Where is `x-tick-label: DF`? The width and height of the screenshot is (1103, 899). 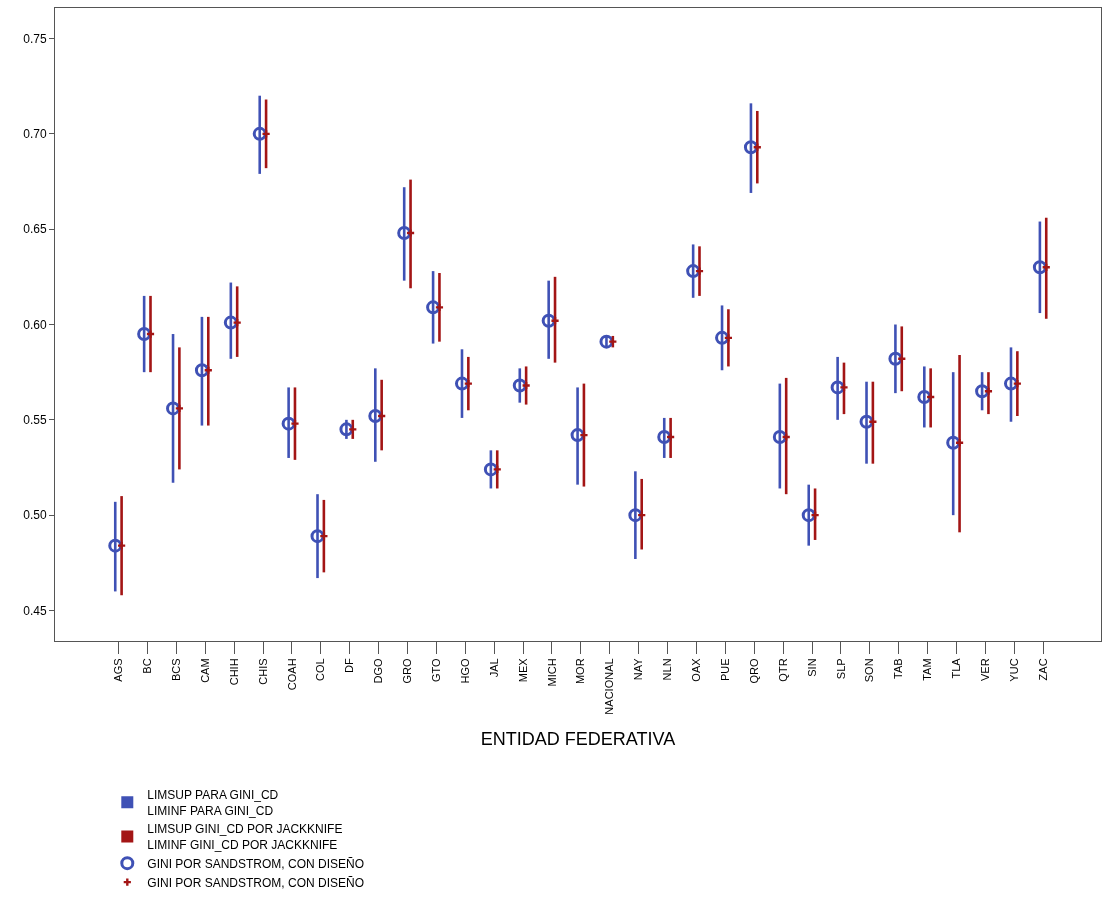
x-tick-label: DF is located at coordinates (349, 666).